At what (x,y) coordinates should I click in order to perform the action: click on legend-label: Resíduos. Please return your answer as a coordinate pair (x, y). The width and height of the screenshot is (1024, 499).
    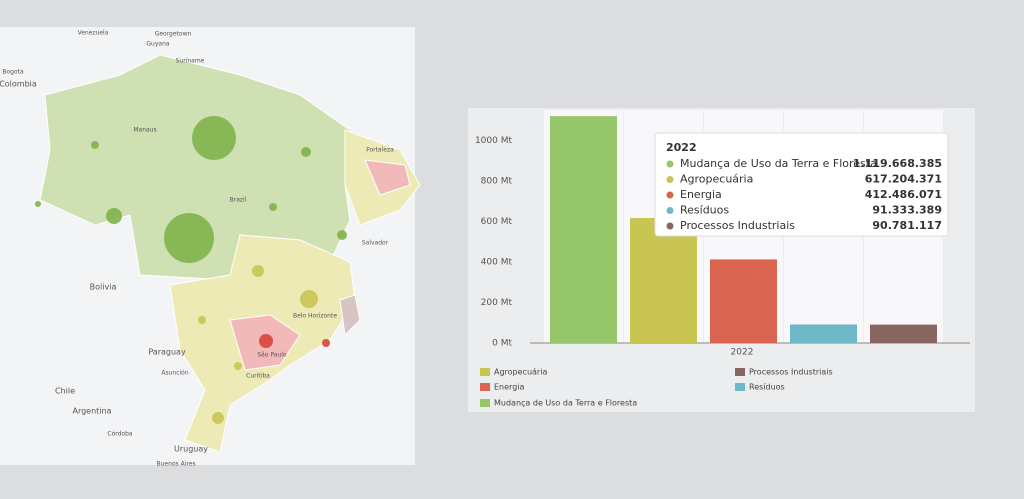
    Looking at the image, I should click on (767, 387).